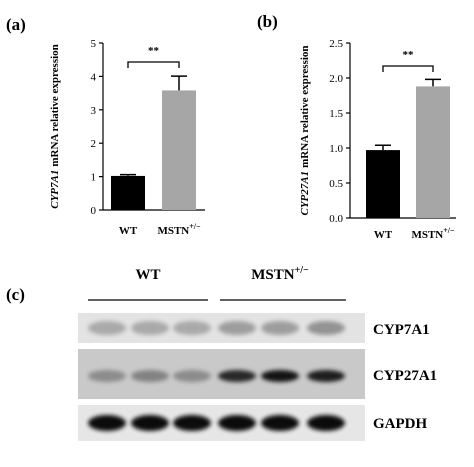 Image resolution: width=474 pixels, height=467 pixels. Describe the element at coordinates (16, 24) in the screenshot. I see `panel-label: (a)` at that location.